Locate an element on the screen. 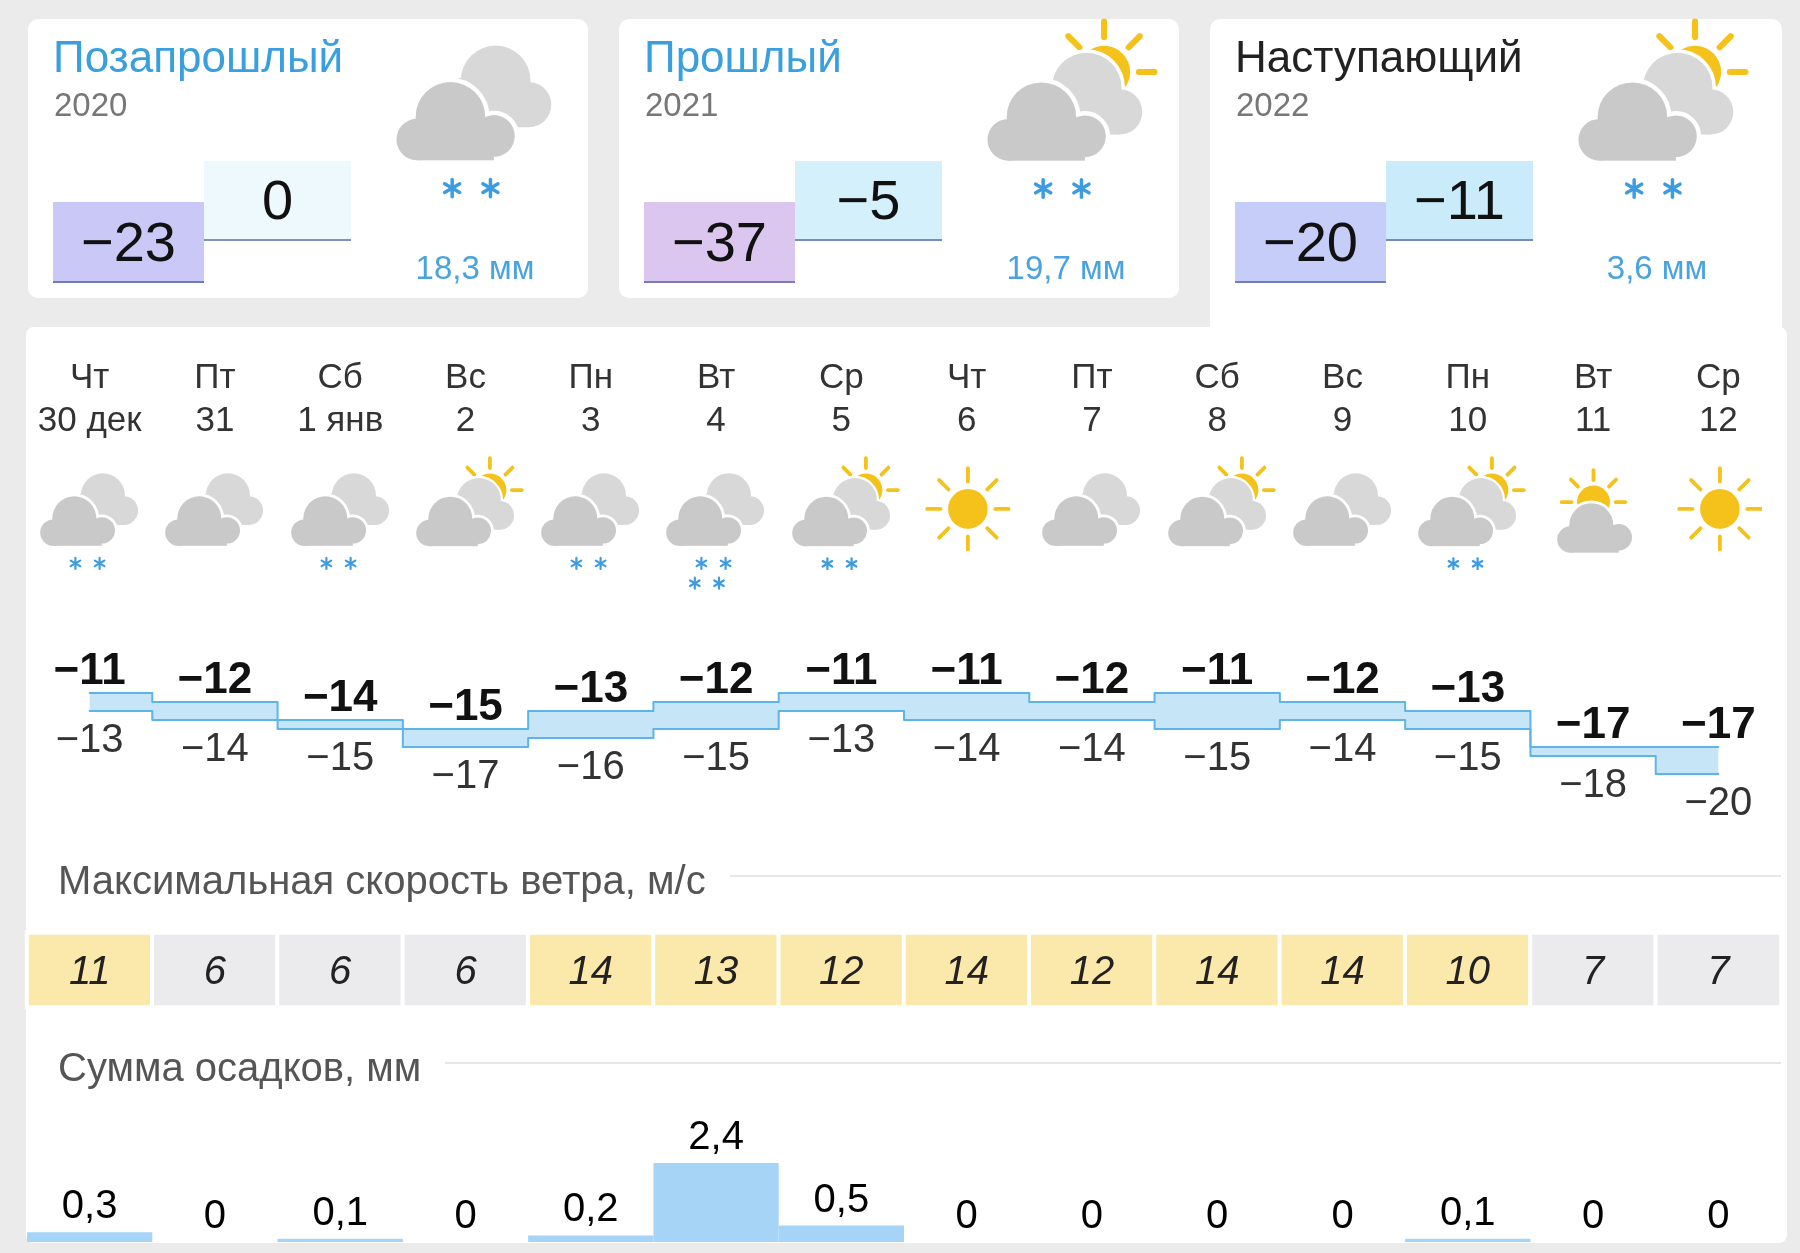 The width and height of the screenshot is (1800, 1253). data-label: 0,2 is located at coordinates (590, 1207).